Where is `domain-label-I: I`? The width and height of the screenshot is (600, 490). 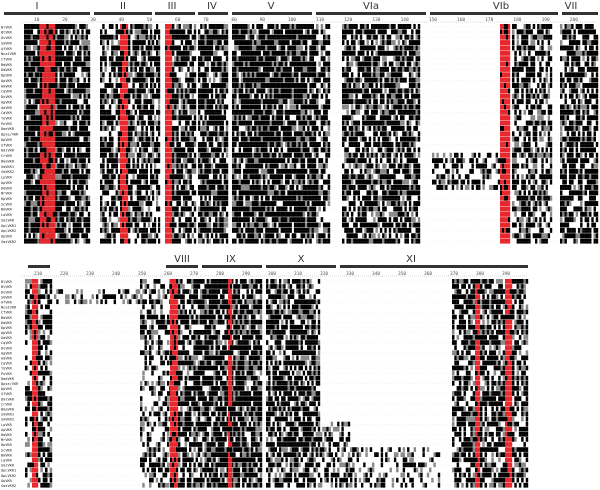
domain-label-I: I is located at coordinates (37, 6).